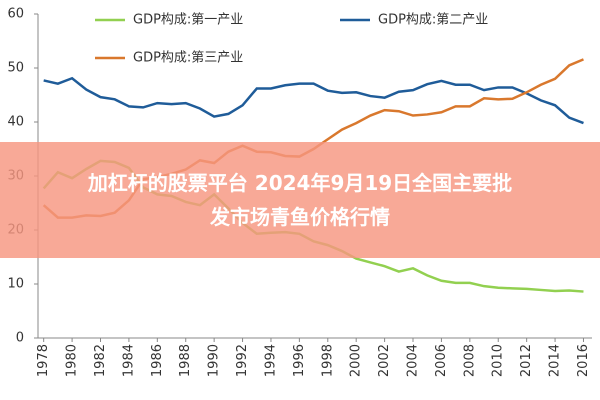 This screenshot has width=600, height=400. Describe the element at coordinates (441, 360) in the screenshot. I see `x-tick-label: 2006` at that location.